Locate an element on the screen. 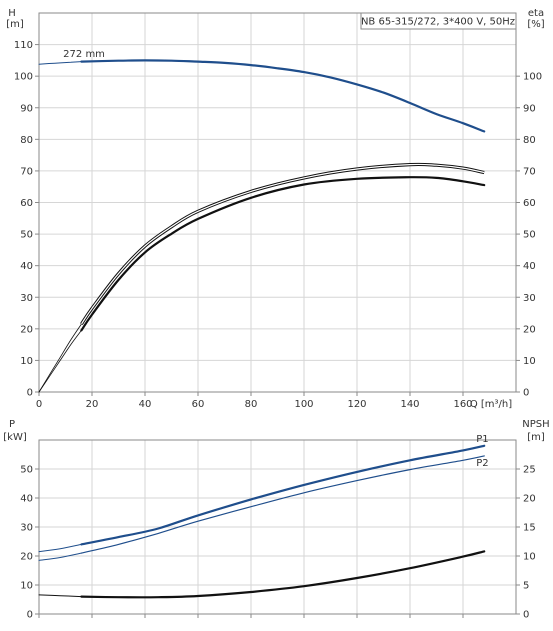 Image resolution: width=553 pixels, height=631 pixels. y2-axis-unit: [m] is located at coordinates (536, 437).